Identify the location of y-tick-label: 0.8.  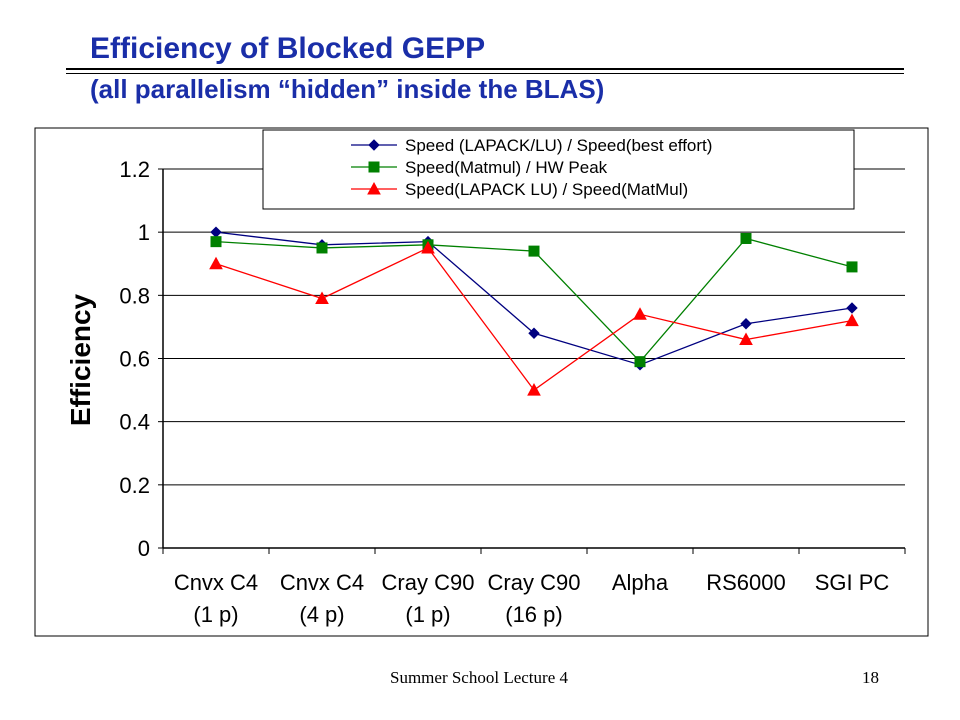
(134, 295).